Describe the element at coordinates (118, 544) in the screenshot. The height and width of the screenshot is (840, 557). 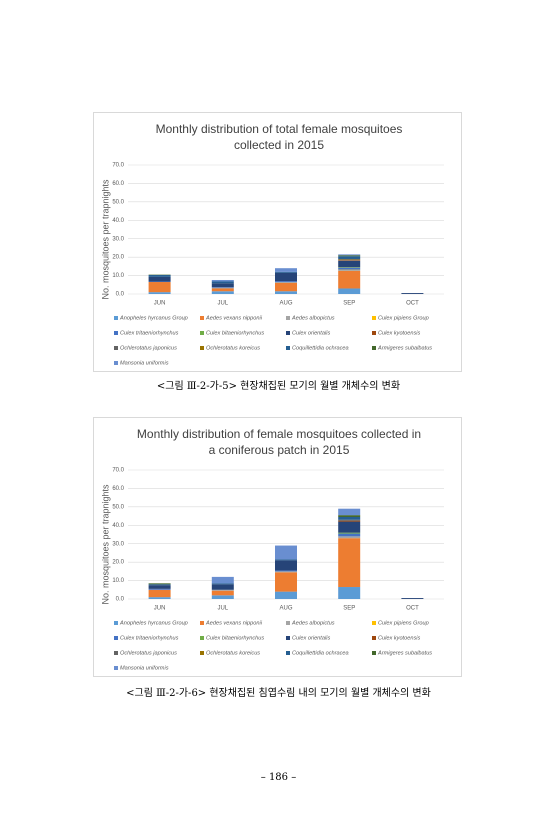
I see `y-tick-label: 30.0` at that location.